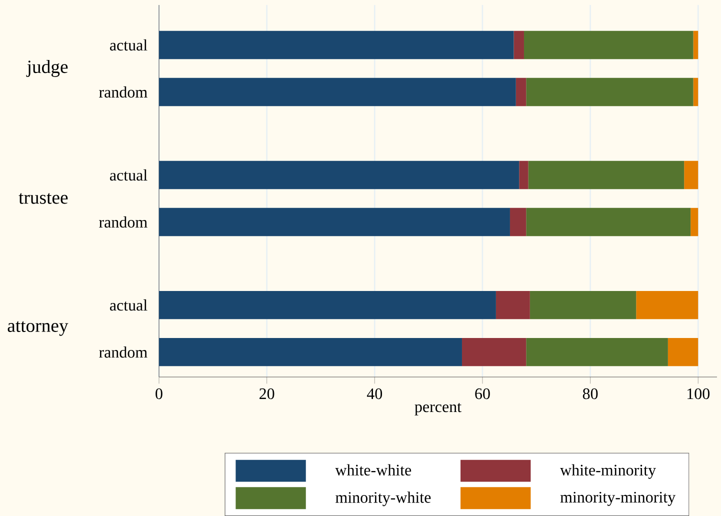 This screenshot has width=721, height=516. Describe the element at coordinates (438, 409) in the screenshot. I see `x-axis-title: percent` at that location.